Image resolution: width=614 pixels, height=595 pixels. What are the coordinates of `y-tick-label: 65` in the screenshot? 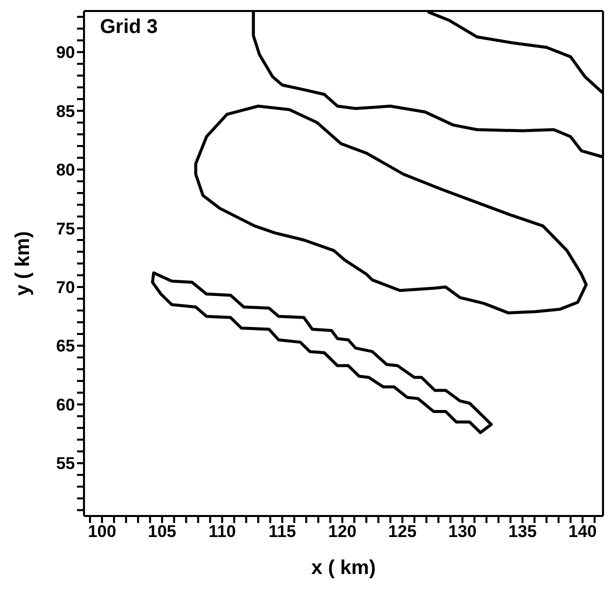 It's located at (65, 346).